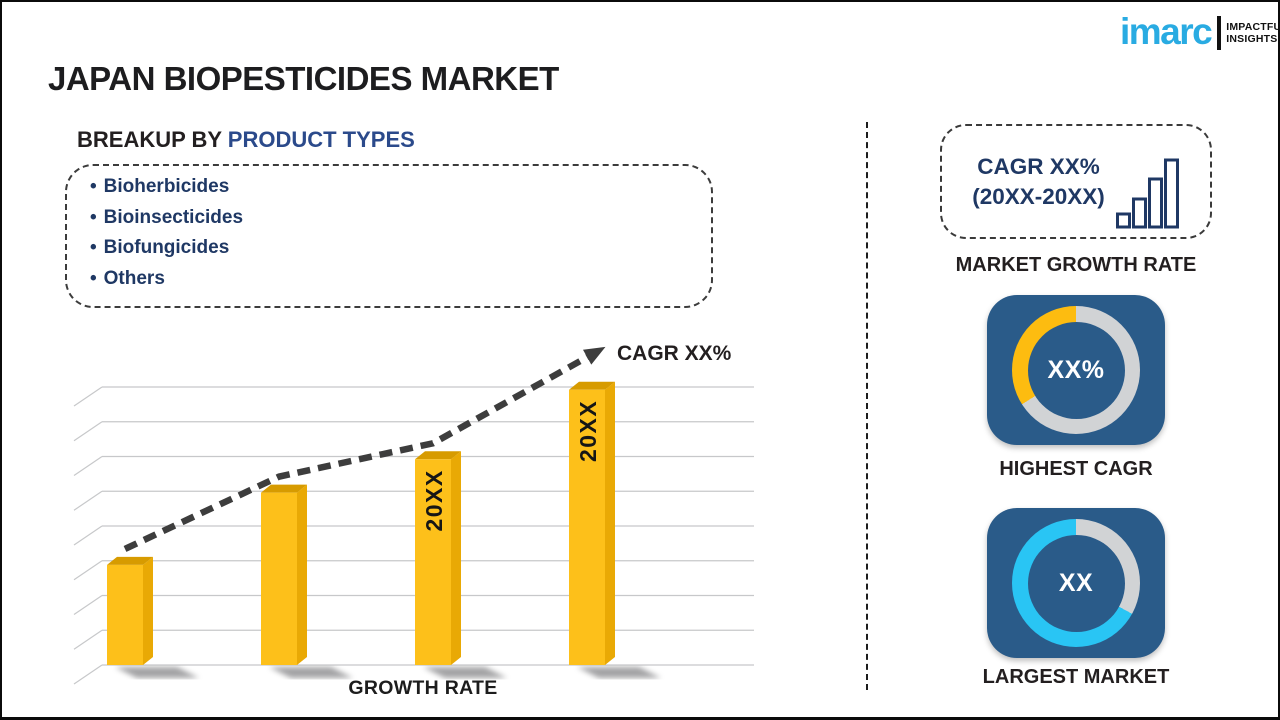  What do you see at coordinates (423, 688) in the screenshot?
I see `x-axis-label: GROWTH RATE` at bounding box center [423, 688].